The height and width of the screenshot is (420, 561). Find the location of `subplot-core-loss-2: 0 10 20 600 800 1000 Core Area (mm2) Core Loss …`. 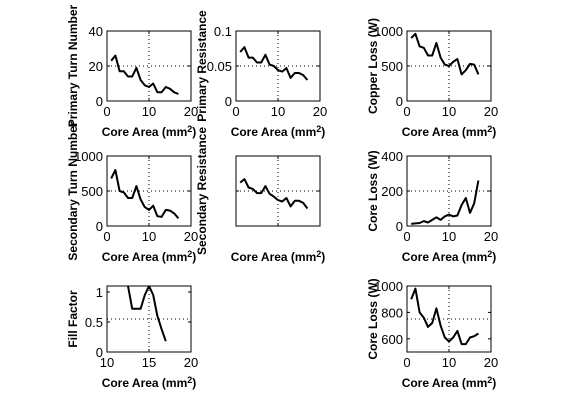

subplot-core-loss-2: 0 10 20 600 800 1000 Core Area (mm2) Core Loss … is located at coordinates (432, 334).